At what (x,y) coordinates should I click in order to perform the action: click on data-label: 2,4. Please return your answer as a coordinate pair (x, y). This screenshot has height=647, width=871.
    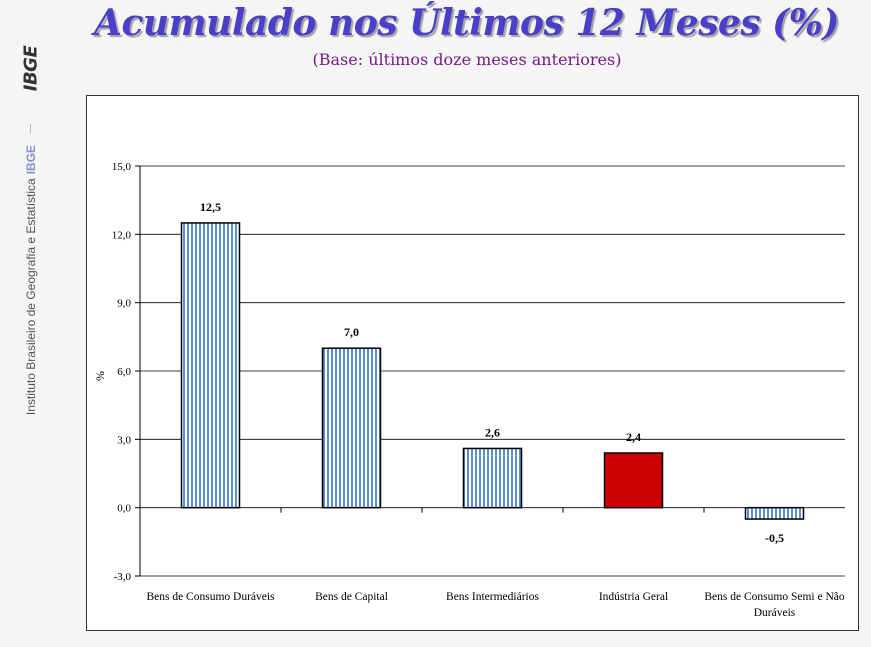
    Looking at the image, I should click on (633, 437).